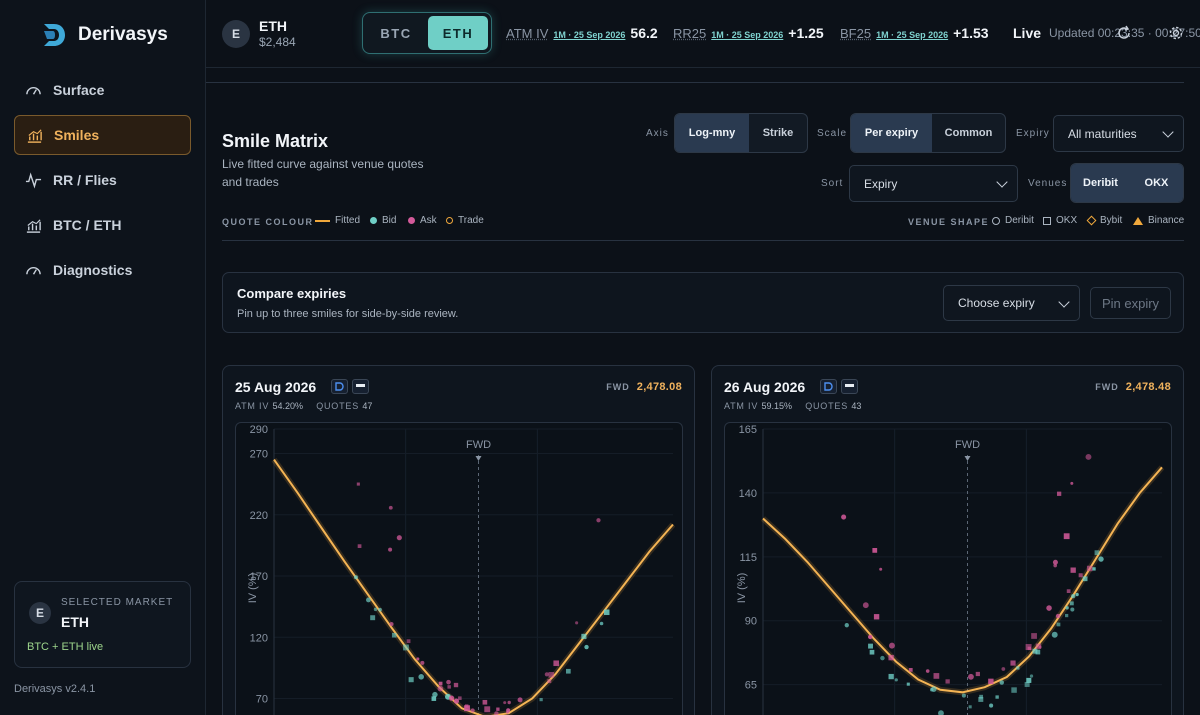  Describe the element at coordinates (1124, 33) in the screenshot. I see `refresh-icon` at that location.